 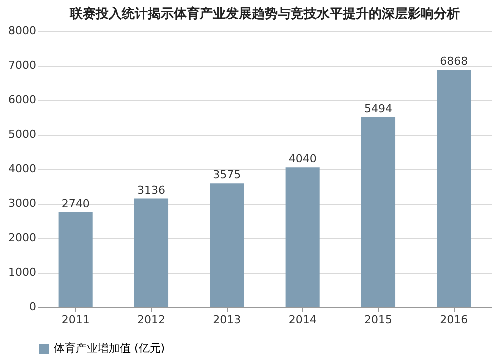 What do you see at coordinates (110, 348) in the screenshot?
I see `legend-label: 体育产业增加值 (亿元)` at bounding box center [110, 348].